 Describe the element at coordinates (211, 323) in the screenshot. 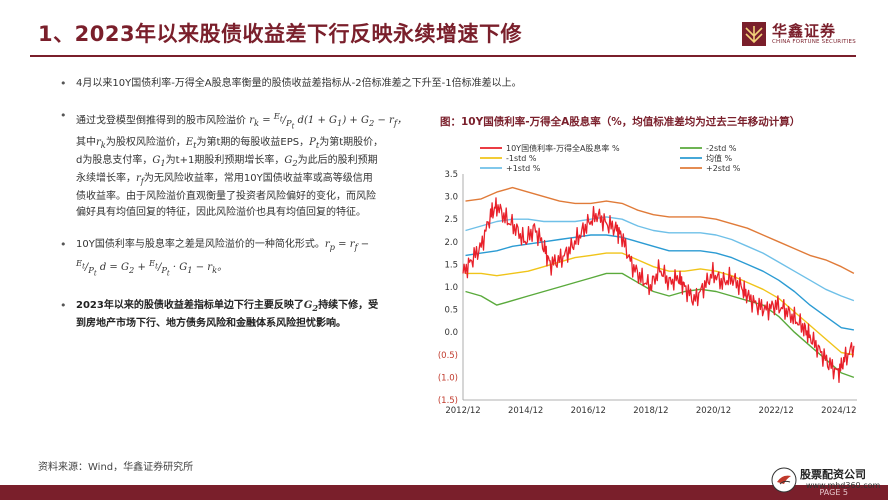

I see `bullet-4-line-2: 到房地产市场下行、地方债务风险和金融体系风险担忧影响。` at that location.